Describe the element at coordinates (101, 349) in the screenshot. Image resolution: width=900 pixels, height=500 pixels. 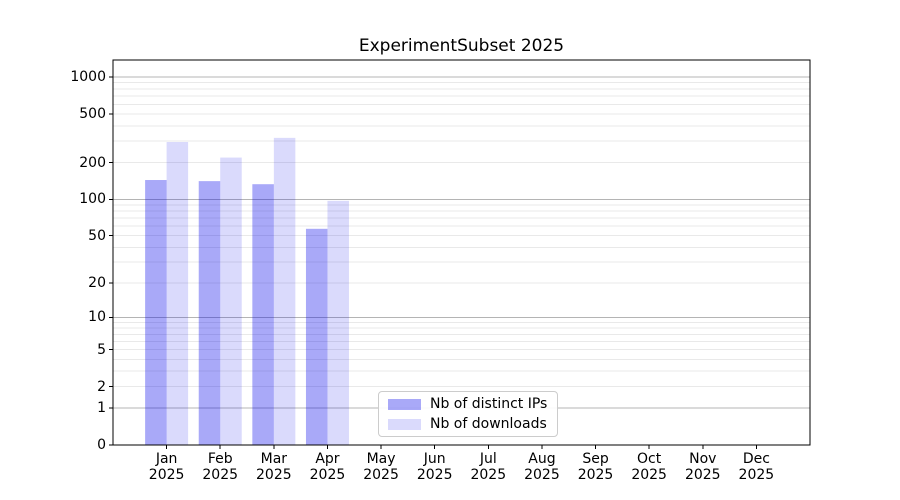
I see `y-tick-label-5: 5` at that location.